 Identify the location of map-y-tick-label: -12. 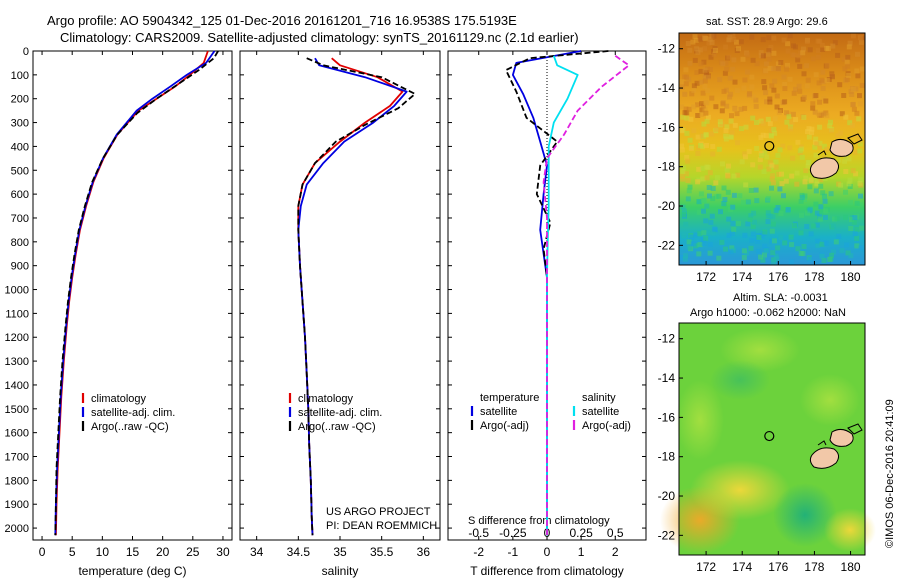
(667, 339).